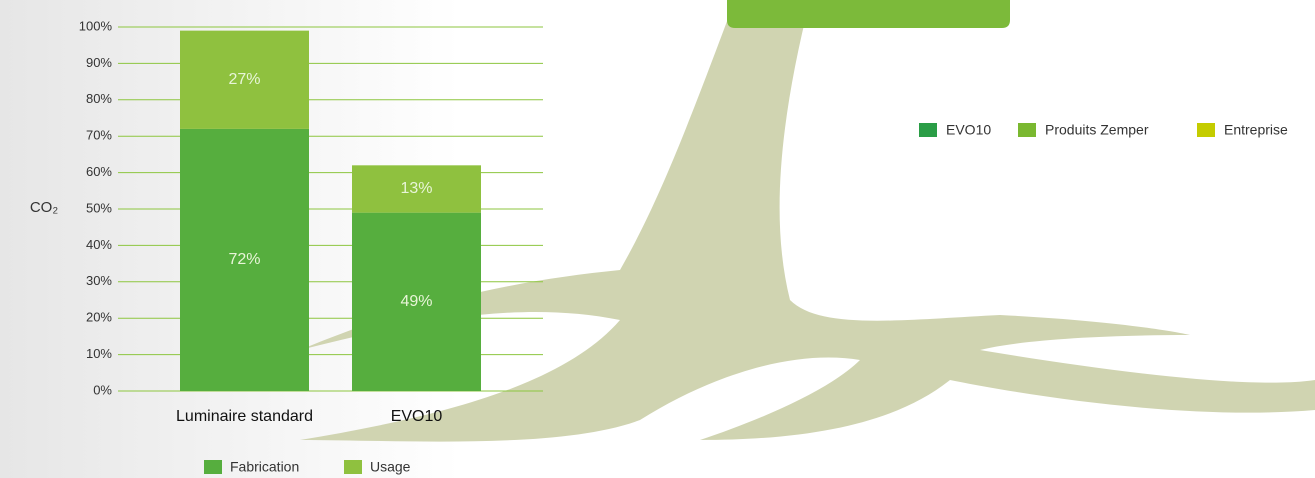 The height and width of the screenshot is (478, 1315). What do you see at coordinates (99, 244) in the screenshot?
I see `y-tick-label: 40%` at bounding box center [99, 244].